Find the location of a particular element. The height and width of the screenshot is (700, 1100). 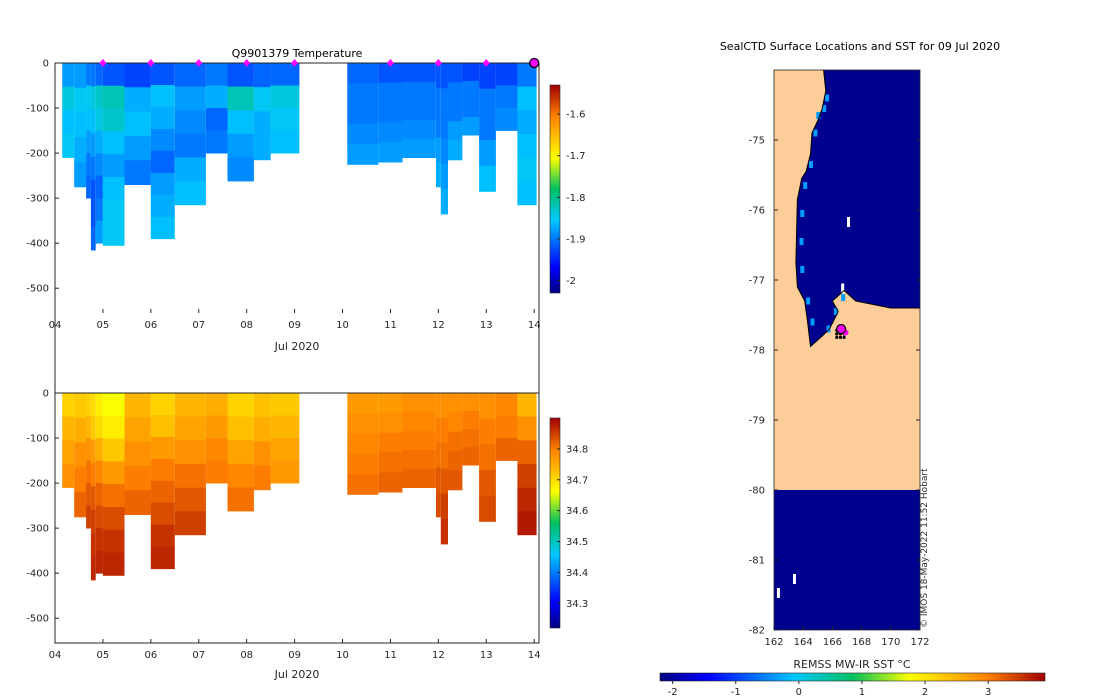

colorbar-tick-label: 34.8 is located at coordinates (577, 449).